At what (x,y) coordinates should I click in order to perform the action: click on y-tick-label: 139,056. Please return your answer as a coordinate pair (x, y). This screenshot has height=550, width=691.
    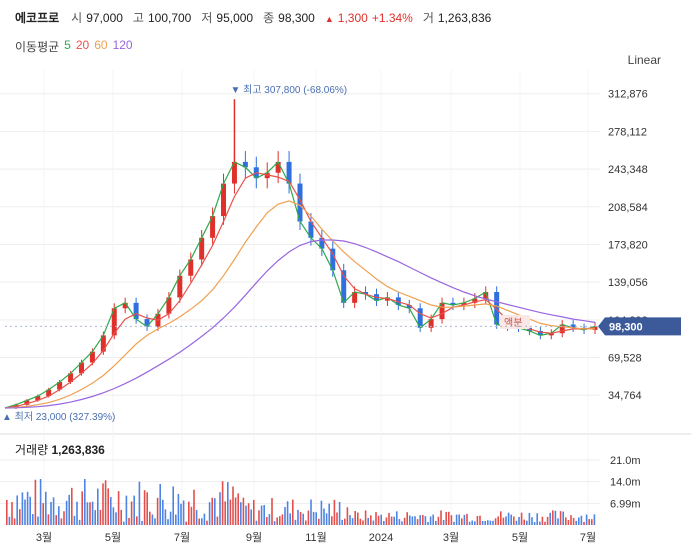
    Looking at the image, I should click on (628, 283).